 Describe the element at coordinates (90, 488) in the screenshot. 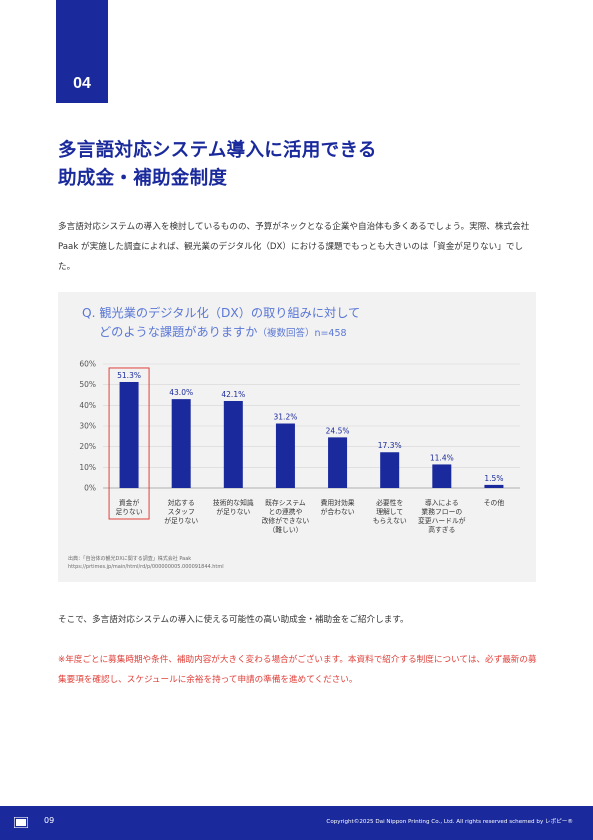

I see `y-tick-label: 0%` at that location.